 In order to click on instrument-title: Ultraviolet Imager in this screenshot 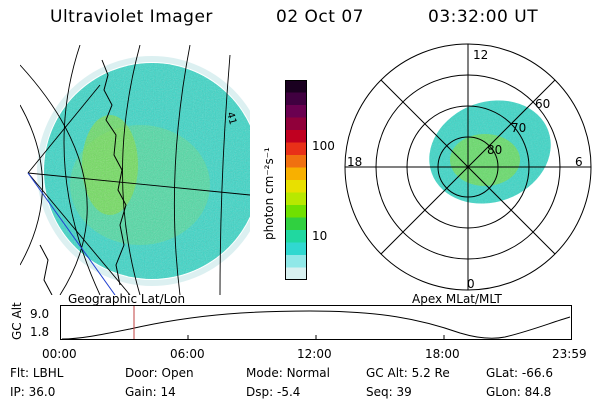, I will do `click(131, 17)`.